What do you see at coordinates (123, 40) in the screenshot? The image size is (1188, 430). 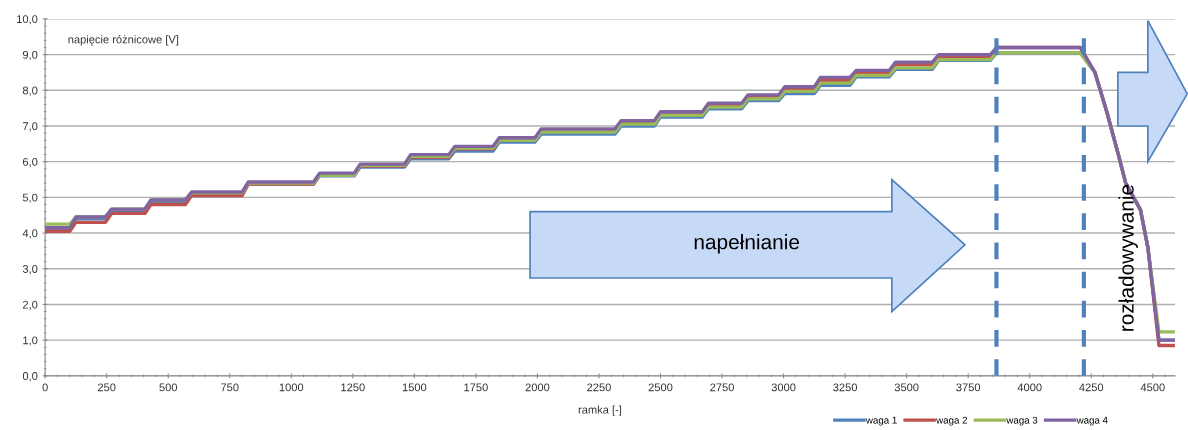 I see `y-axis-title: napięcie różnicowe [V]` at bounding box center [123, 40].